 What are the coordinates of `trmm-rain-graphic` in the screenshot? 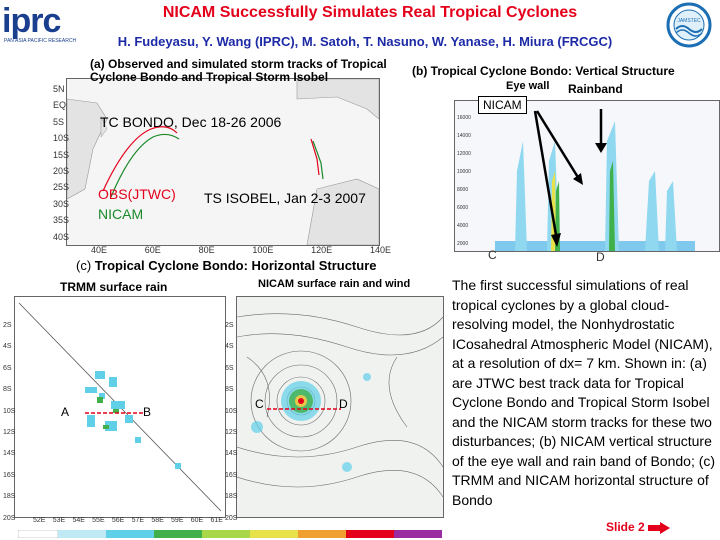 It's located at (120, 407).